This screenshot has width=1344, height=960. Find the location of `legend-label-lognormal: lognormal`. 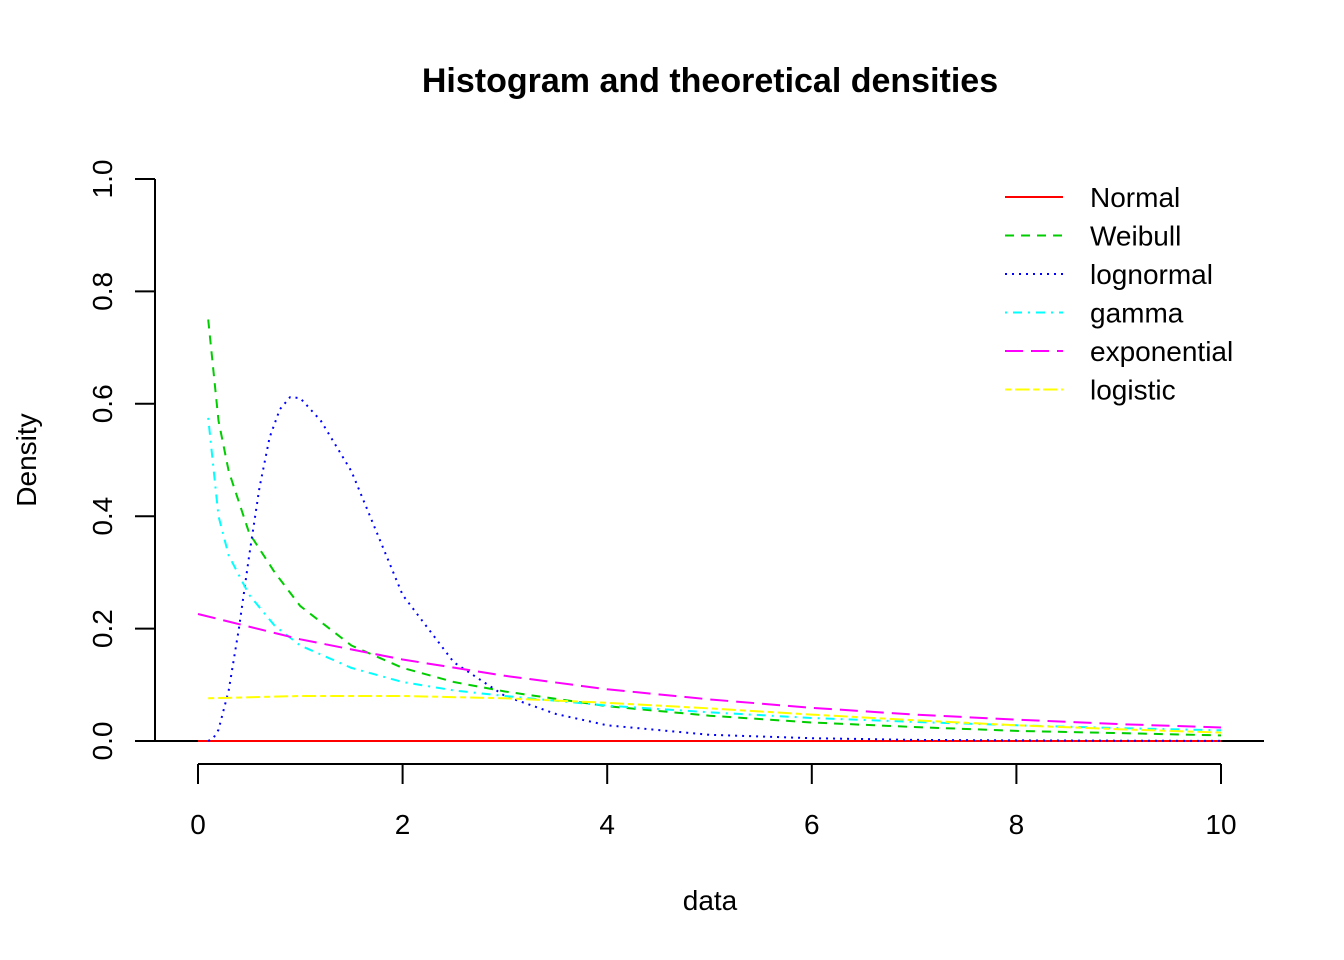

legend-label-lognormal: lognormal is located at coordinates (1151, 274).